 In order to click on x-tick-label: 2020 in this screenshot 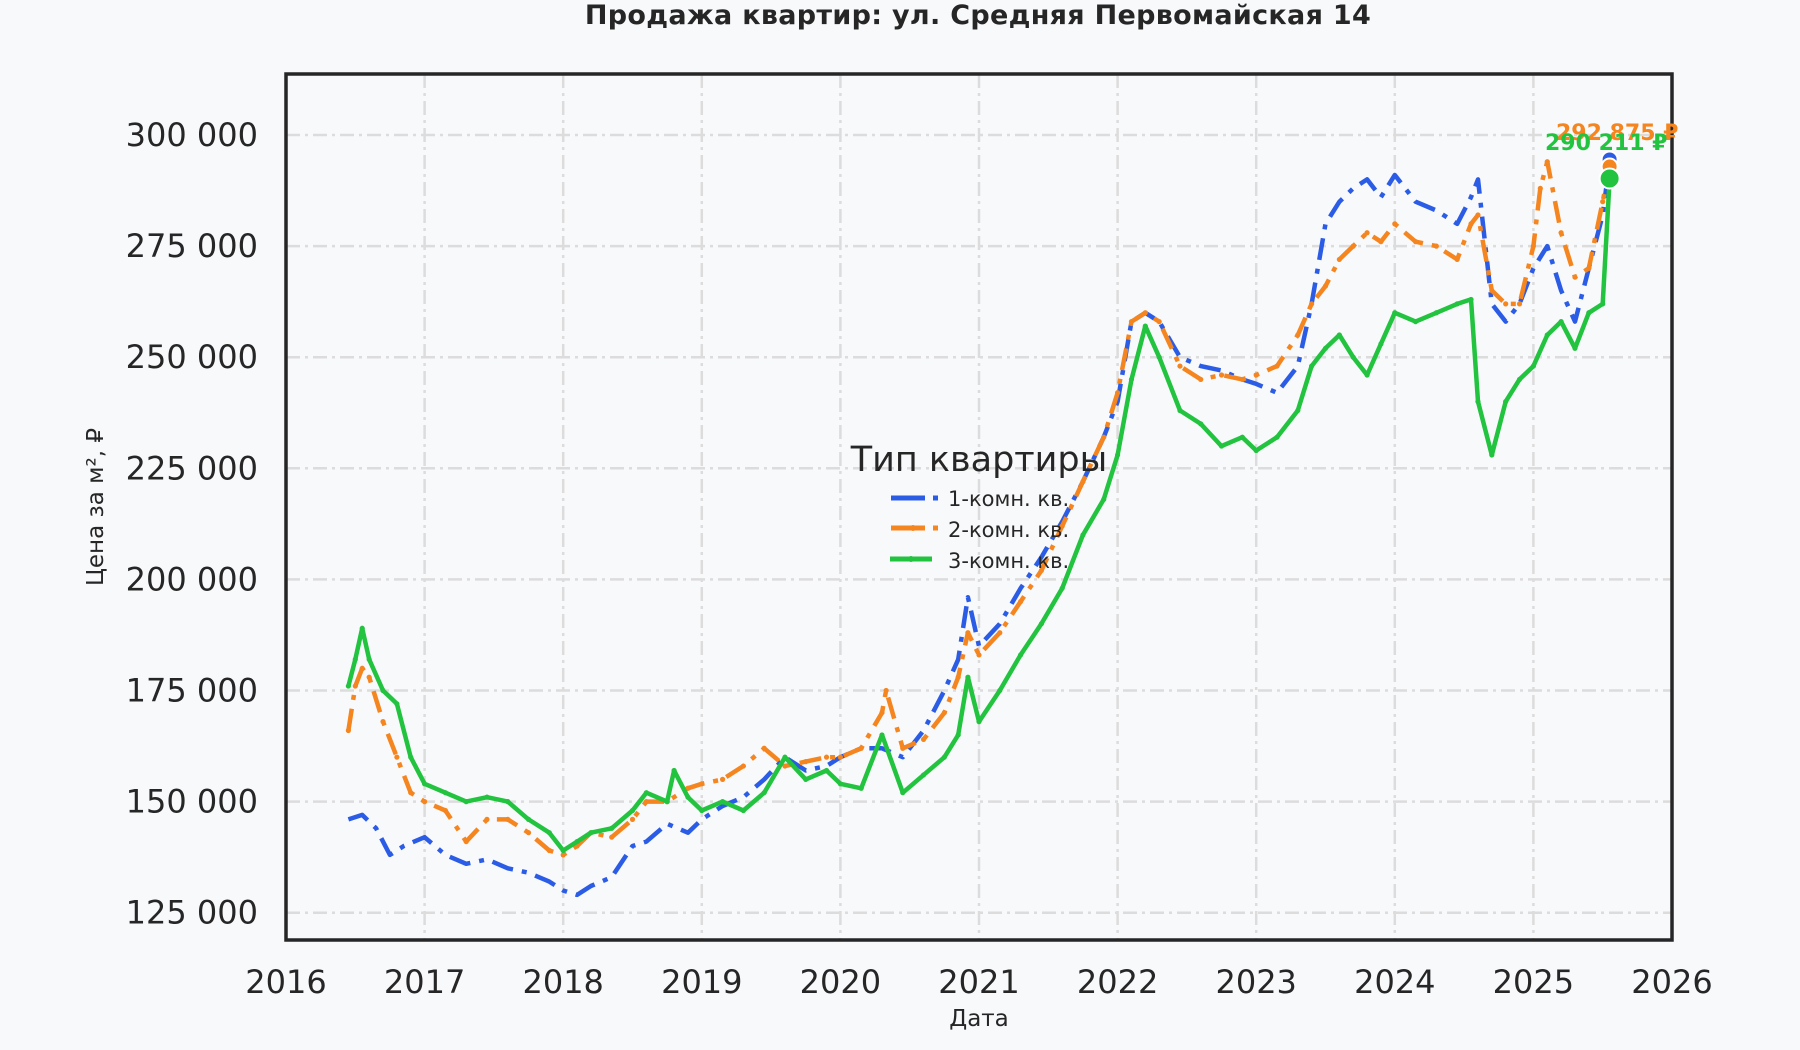, I will do `click(840, 982)`.